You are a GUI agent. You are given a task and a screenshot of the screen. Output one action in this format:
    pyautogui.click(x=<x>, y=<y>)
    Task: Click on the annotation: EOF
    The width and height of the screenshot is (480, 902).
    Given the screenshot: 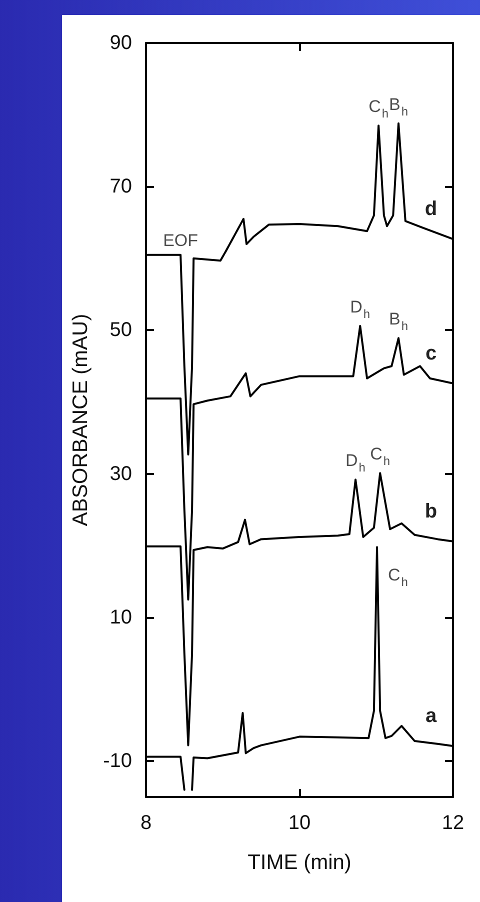 What is the action you would take?
    pyautogui.click(x=180, y=240)
    